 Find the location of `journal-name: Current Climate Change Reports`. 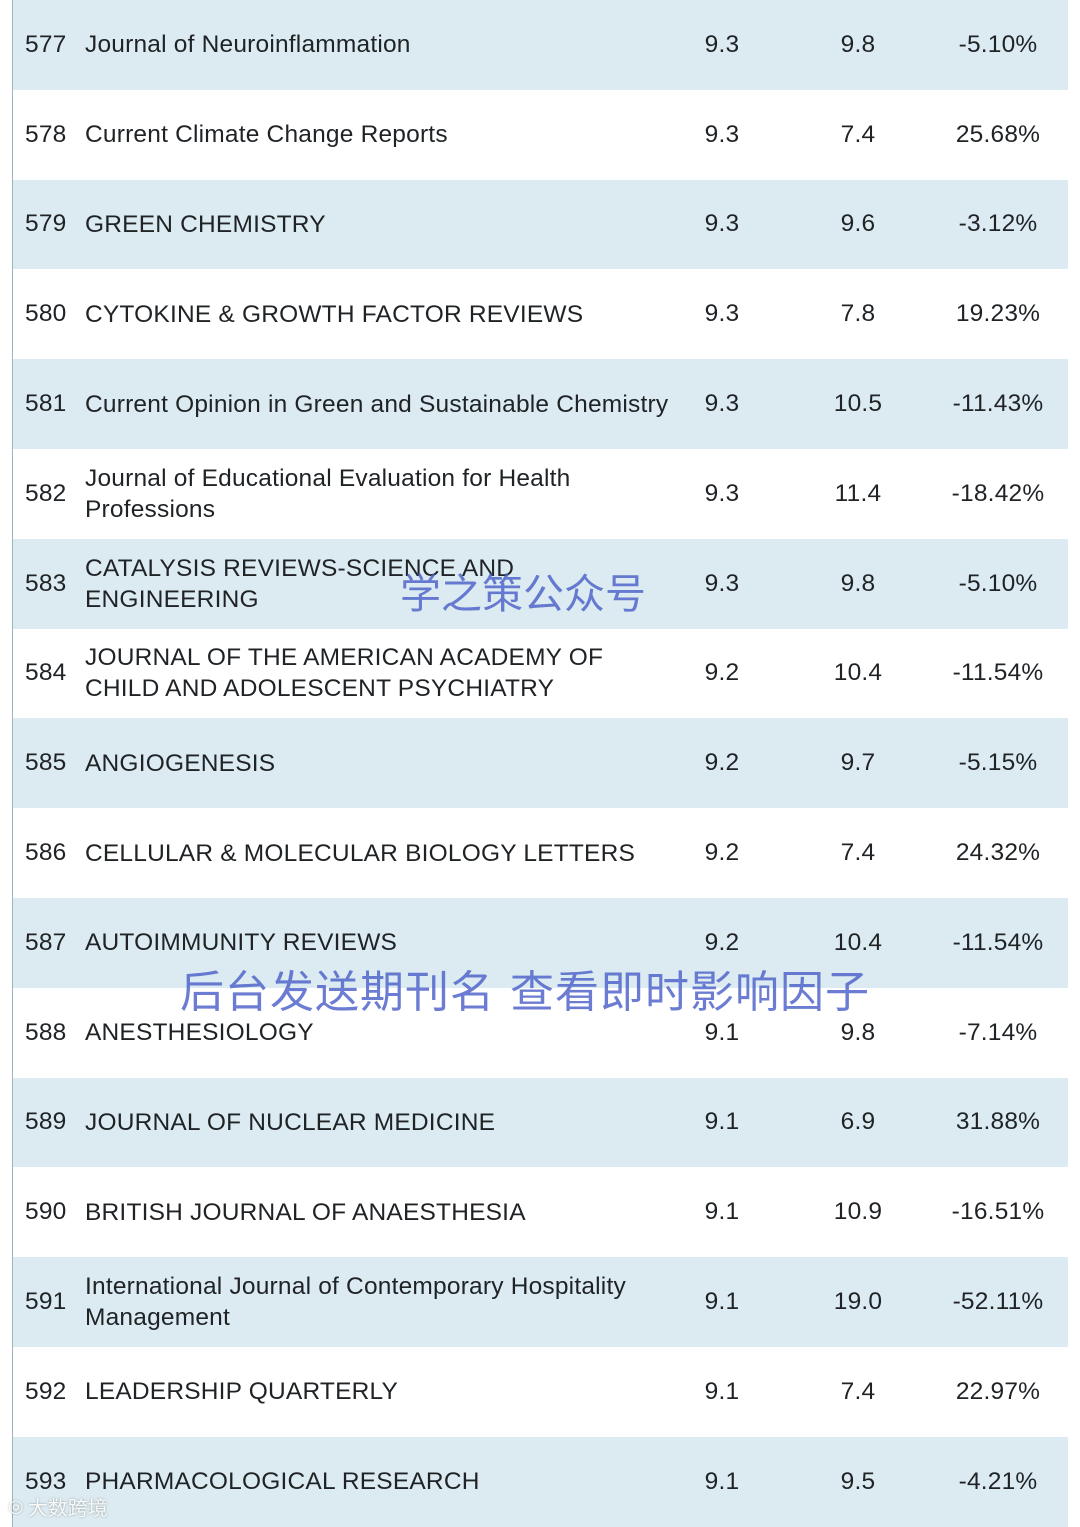

journal-name: Current Climate Change Reports is located at coordinates (266, 135).